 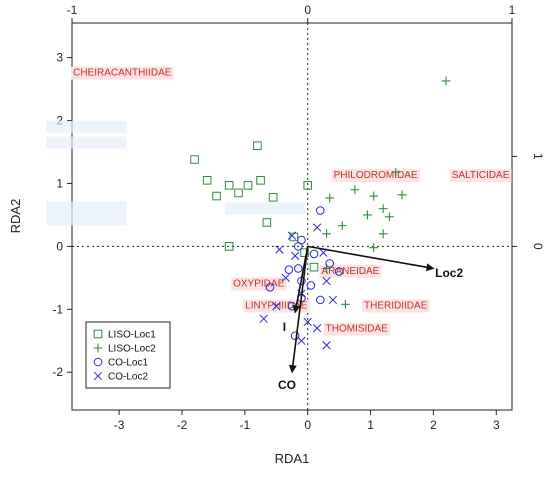 I want to click on legend-entry: CO-Loc1, so click(x=120, y=363).